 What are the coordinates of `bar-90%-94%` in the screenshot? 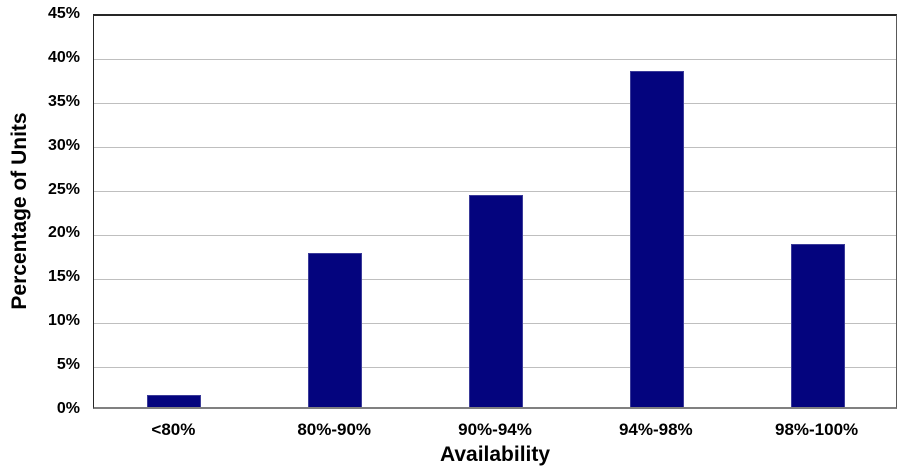 It's located at (496, 300).